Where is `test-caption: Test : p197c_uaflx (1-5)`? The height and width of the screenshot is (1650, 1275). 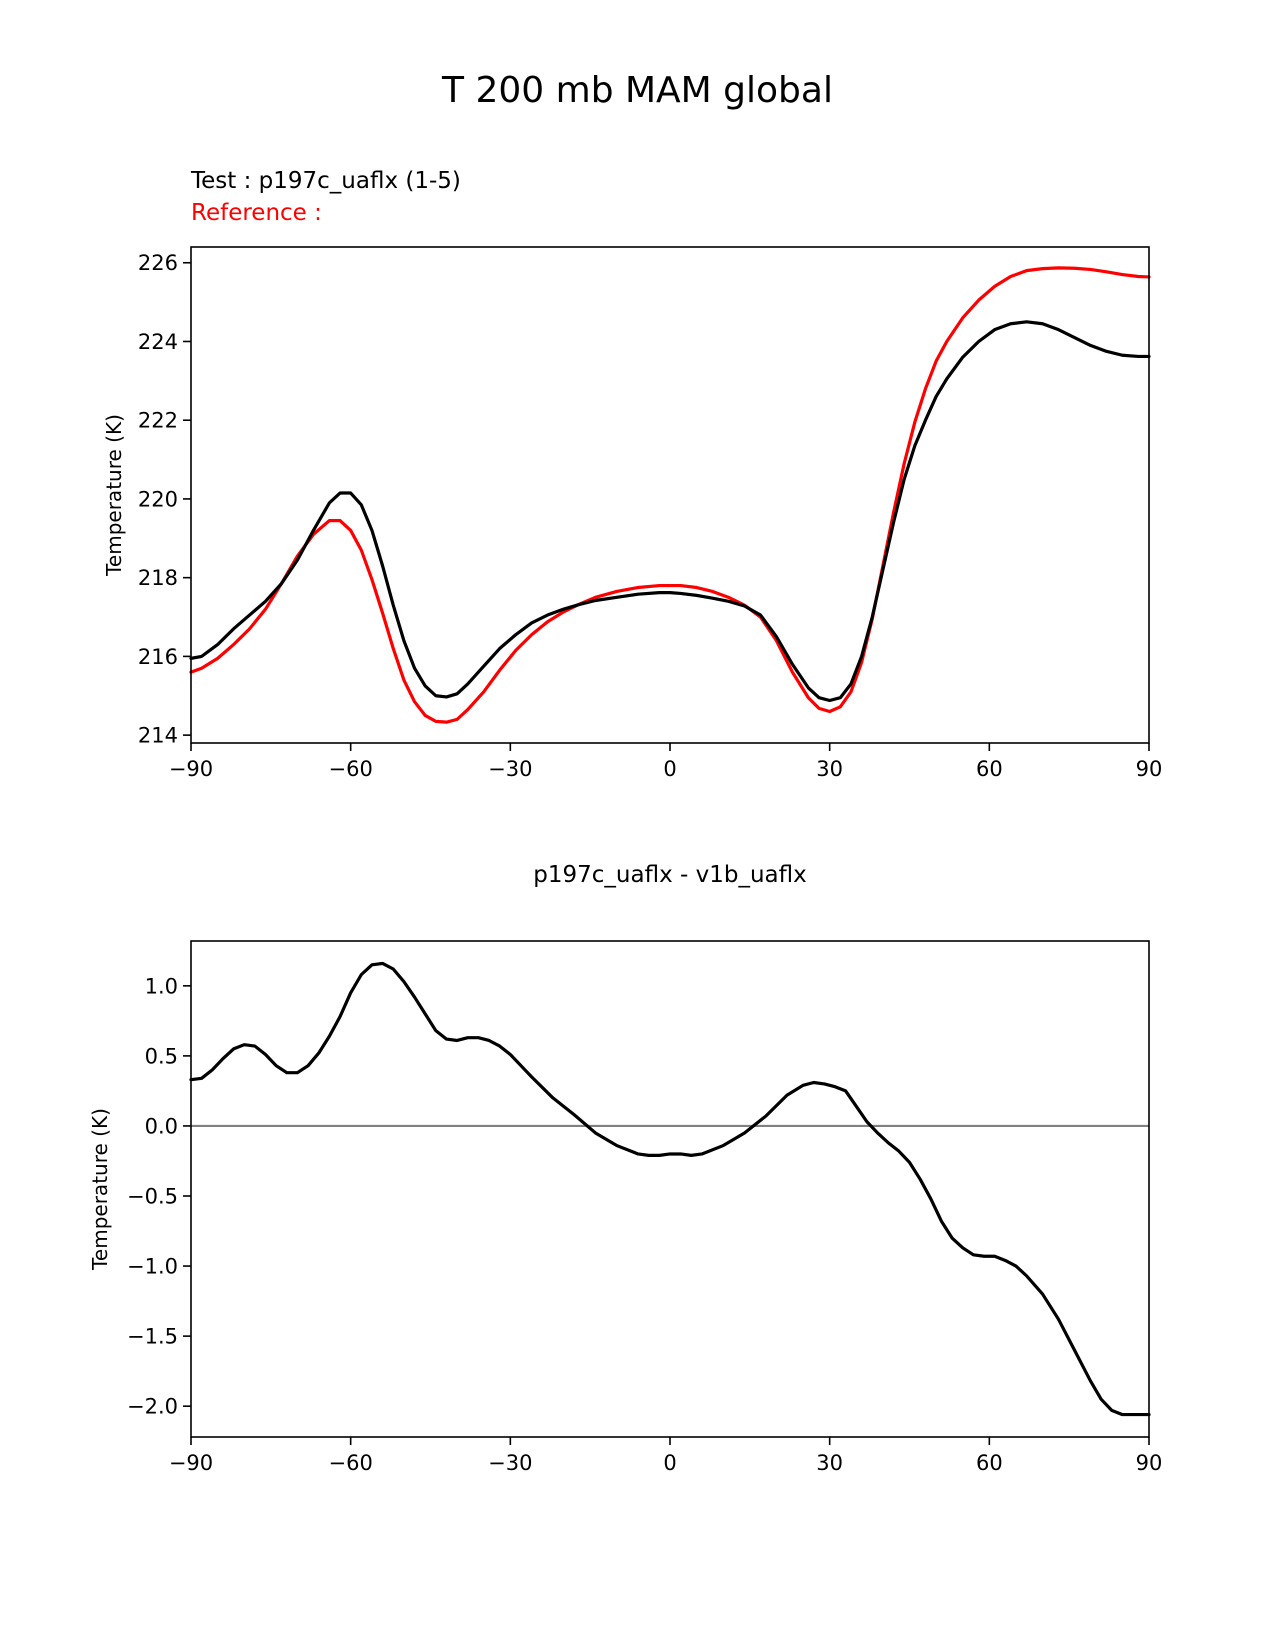
test-caption: Test : p197c_uaflx (1-5) is located at coordinates (326, 181).